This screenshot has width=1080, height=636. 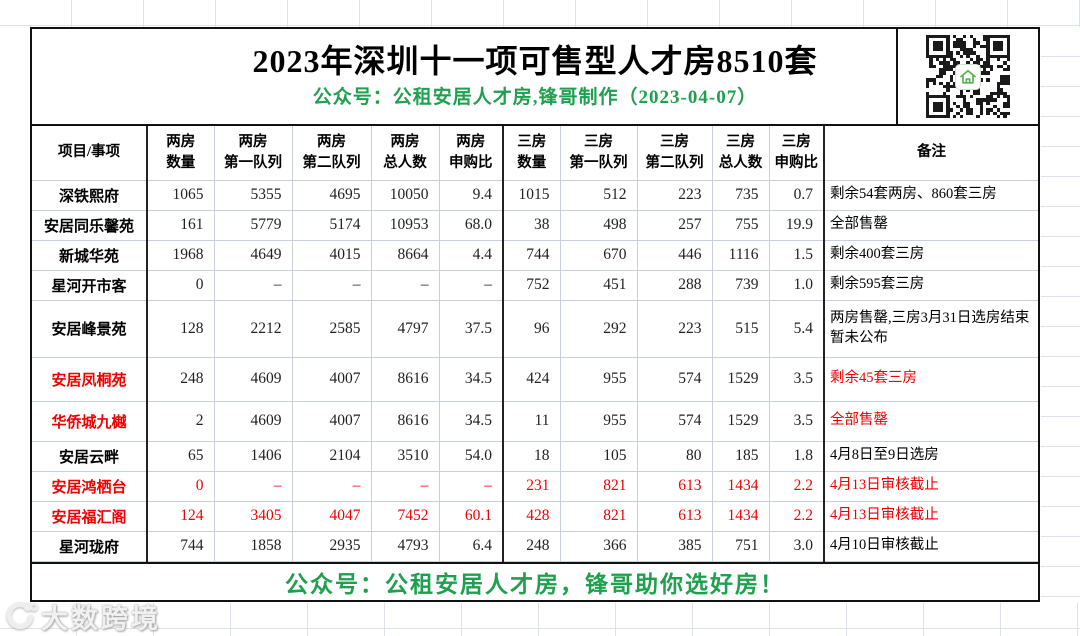 I want to click on value-cell: 451, so click(x=599, y=285).